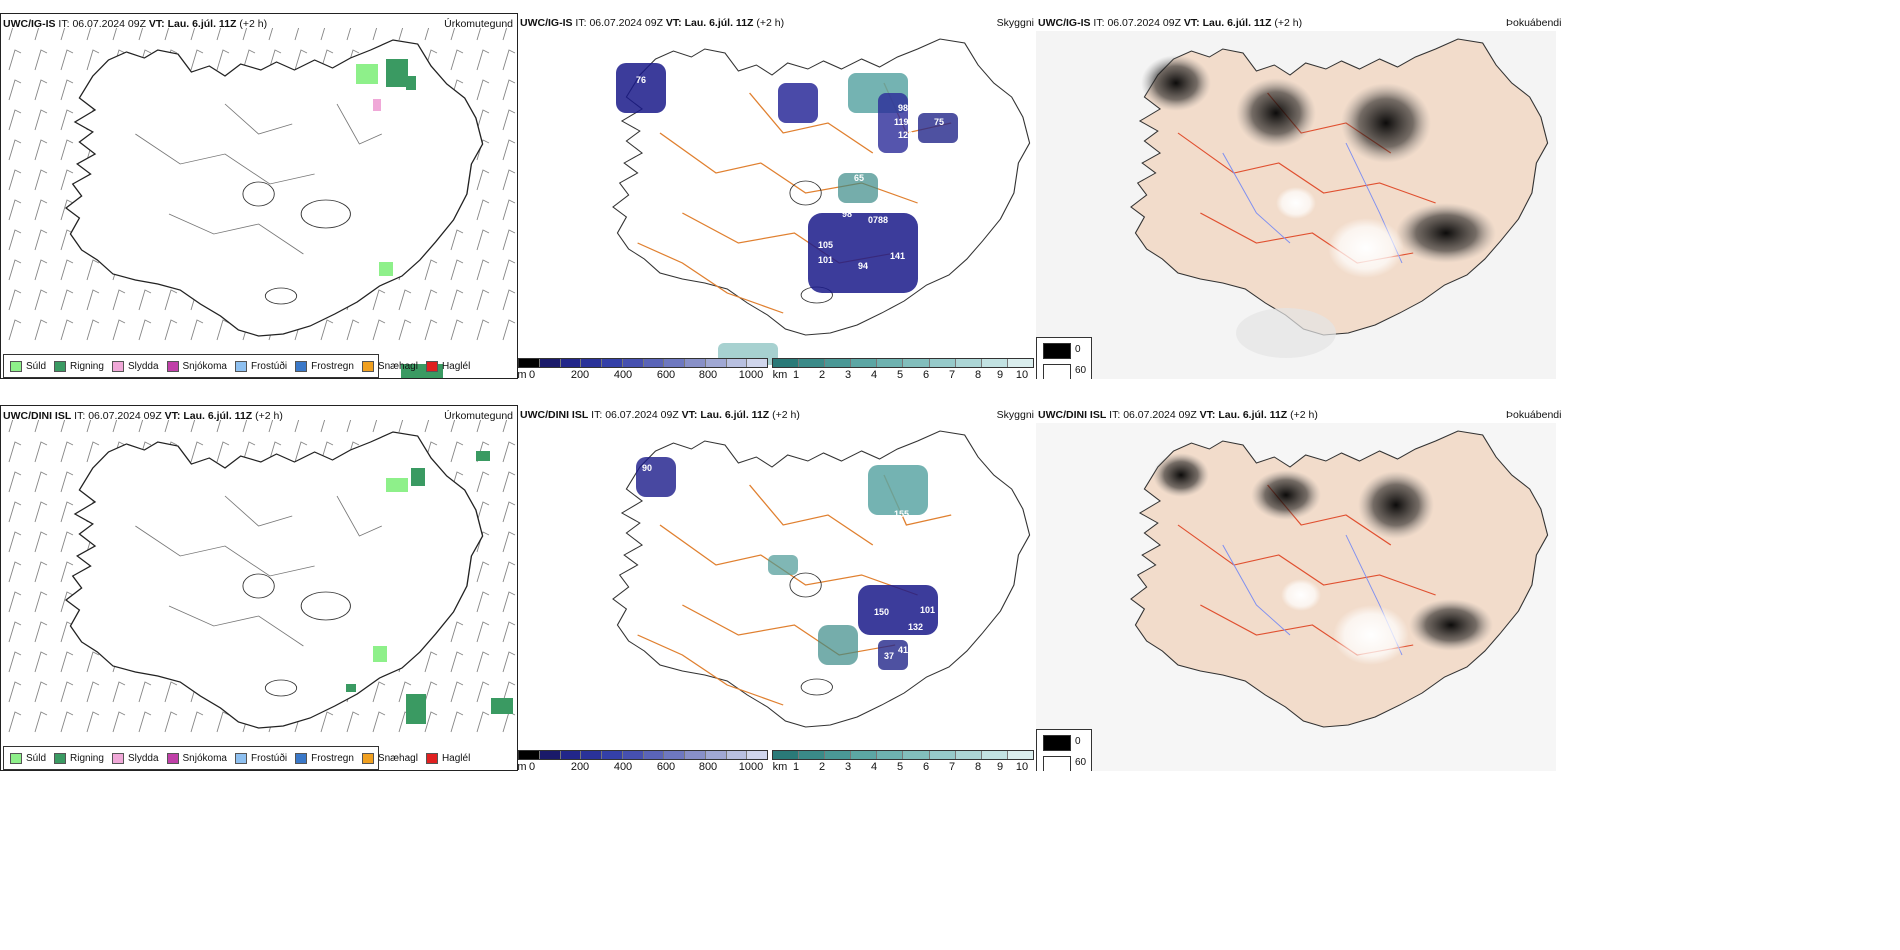 This screenshot has width=1900, height=950. Describe the element at coordinates (903, 108) in the screenshot. I see `ceiling-label: 98` at that location.